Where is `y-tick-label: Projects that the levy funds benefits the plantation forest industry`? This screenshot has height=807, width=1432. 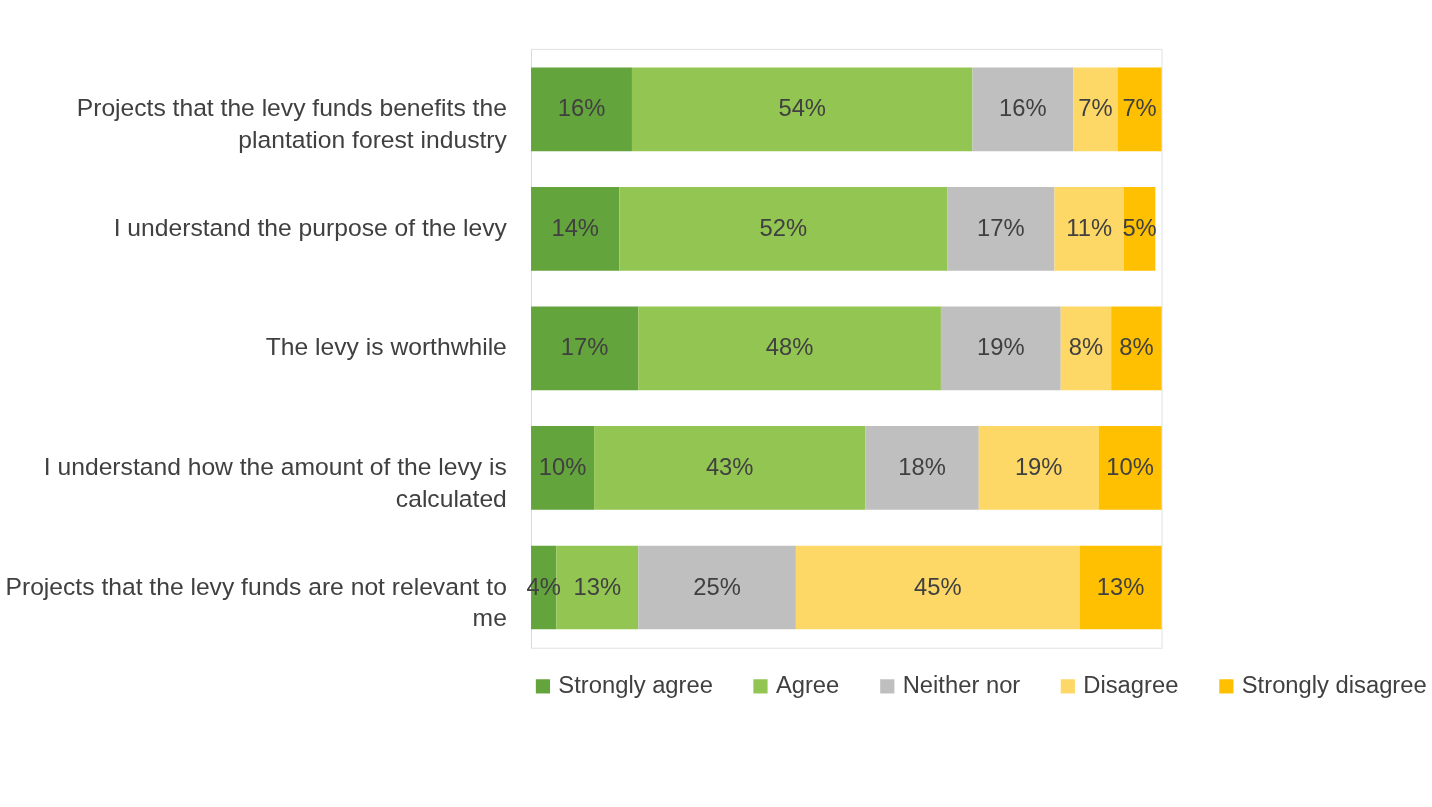 y-tick-label: Projects that the levy funds benefits the plantation forest industry is located at coordinates (292, 124).